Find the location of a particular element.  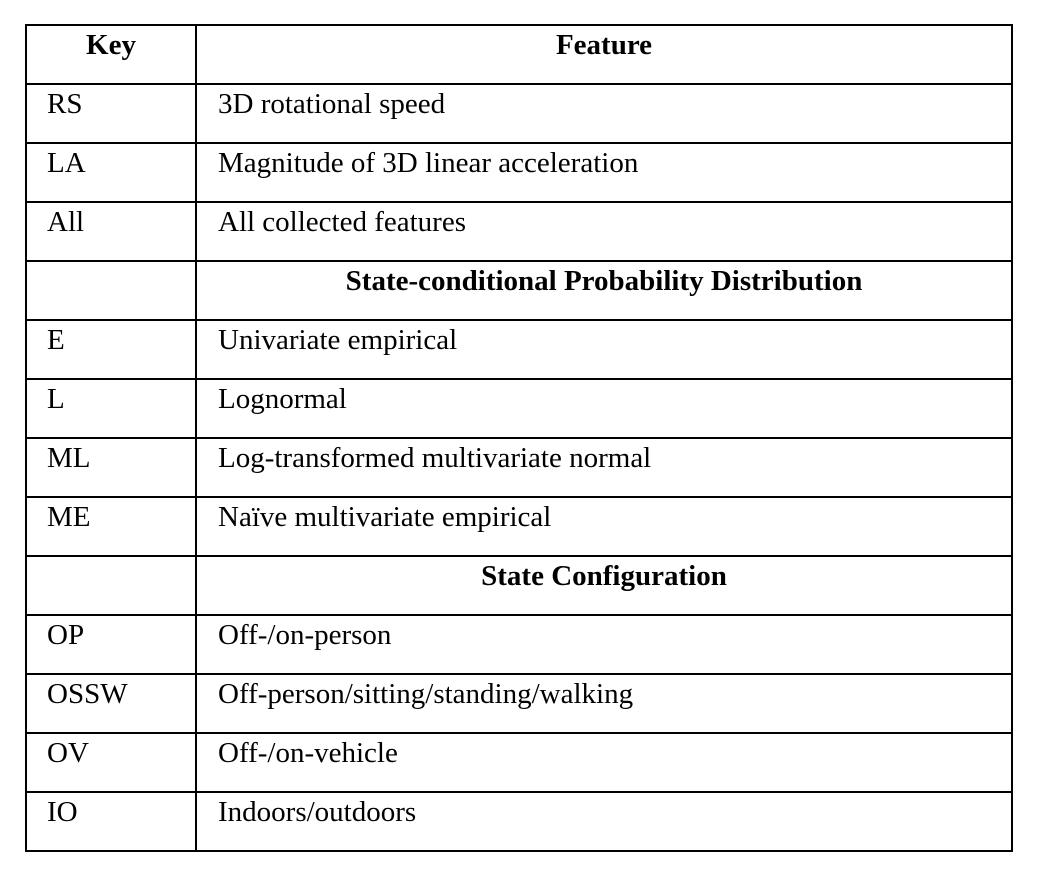

key-cell: OSSW is located at coordinates (111, 703).